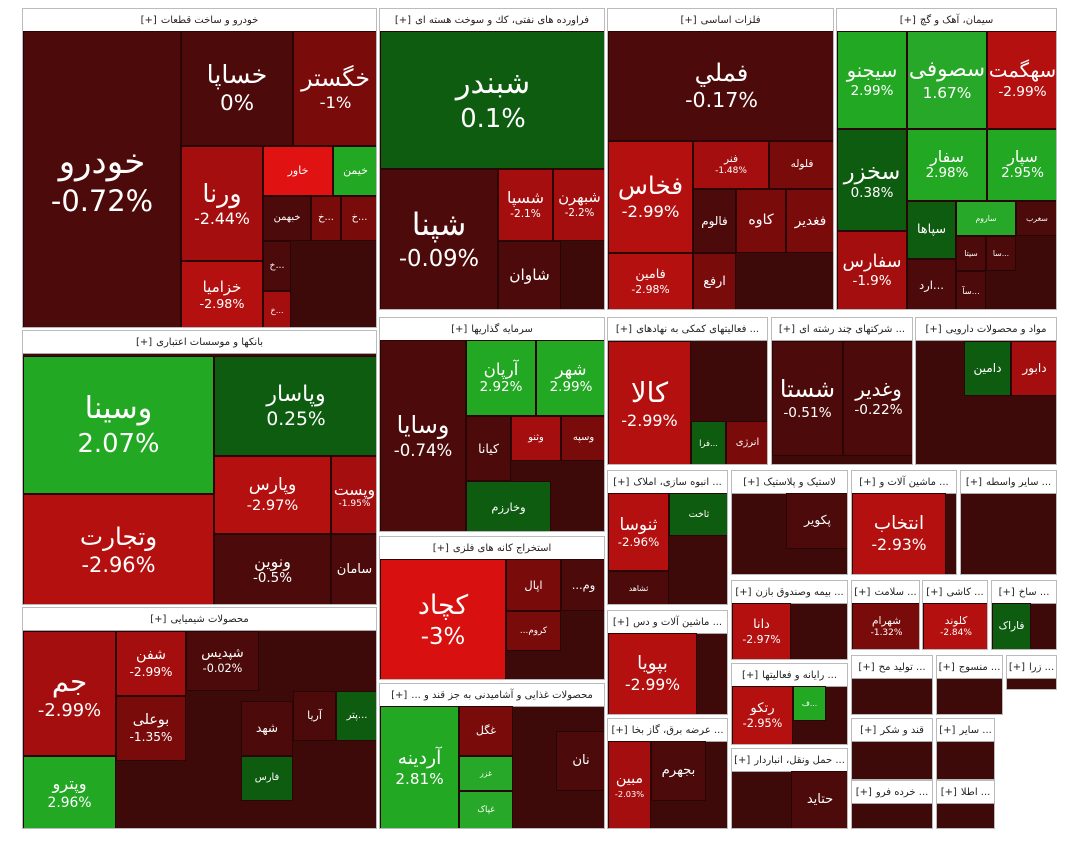 The width and height of the screenshot is (1080, 849). What do you see at coordinates (746, 442) in the screenshot?
I see `stock-tile: انرژی` at bounding box center [746, 442].